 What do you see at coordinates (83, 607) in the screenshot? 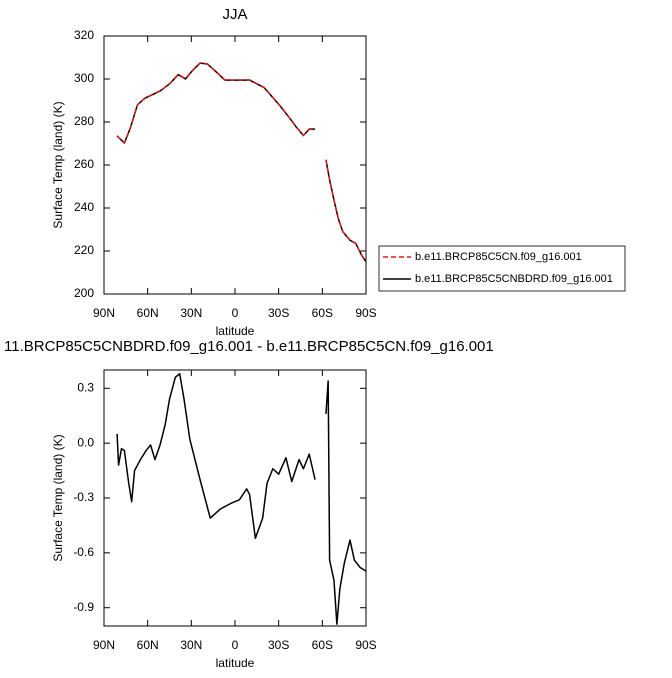
I see `y-tick-label: -0.9` at bounding box center [83, 607].